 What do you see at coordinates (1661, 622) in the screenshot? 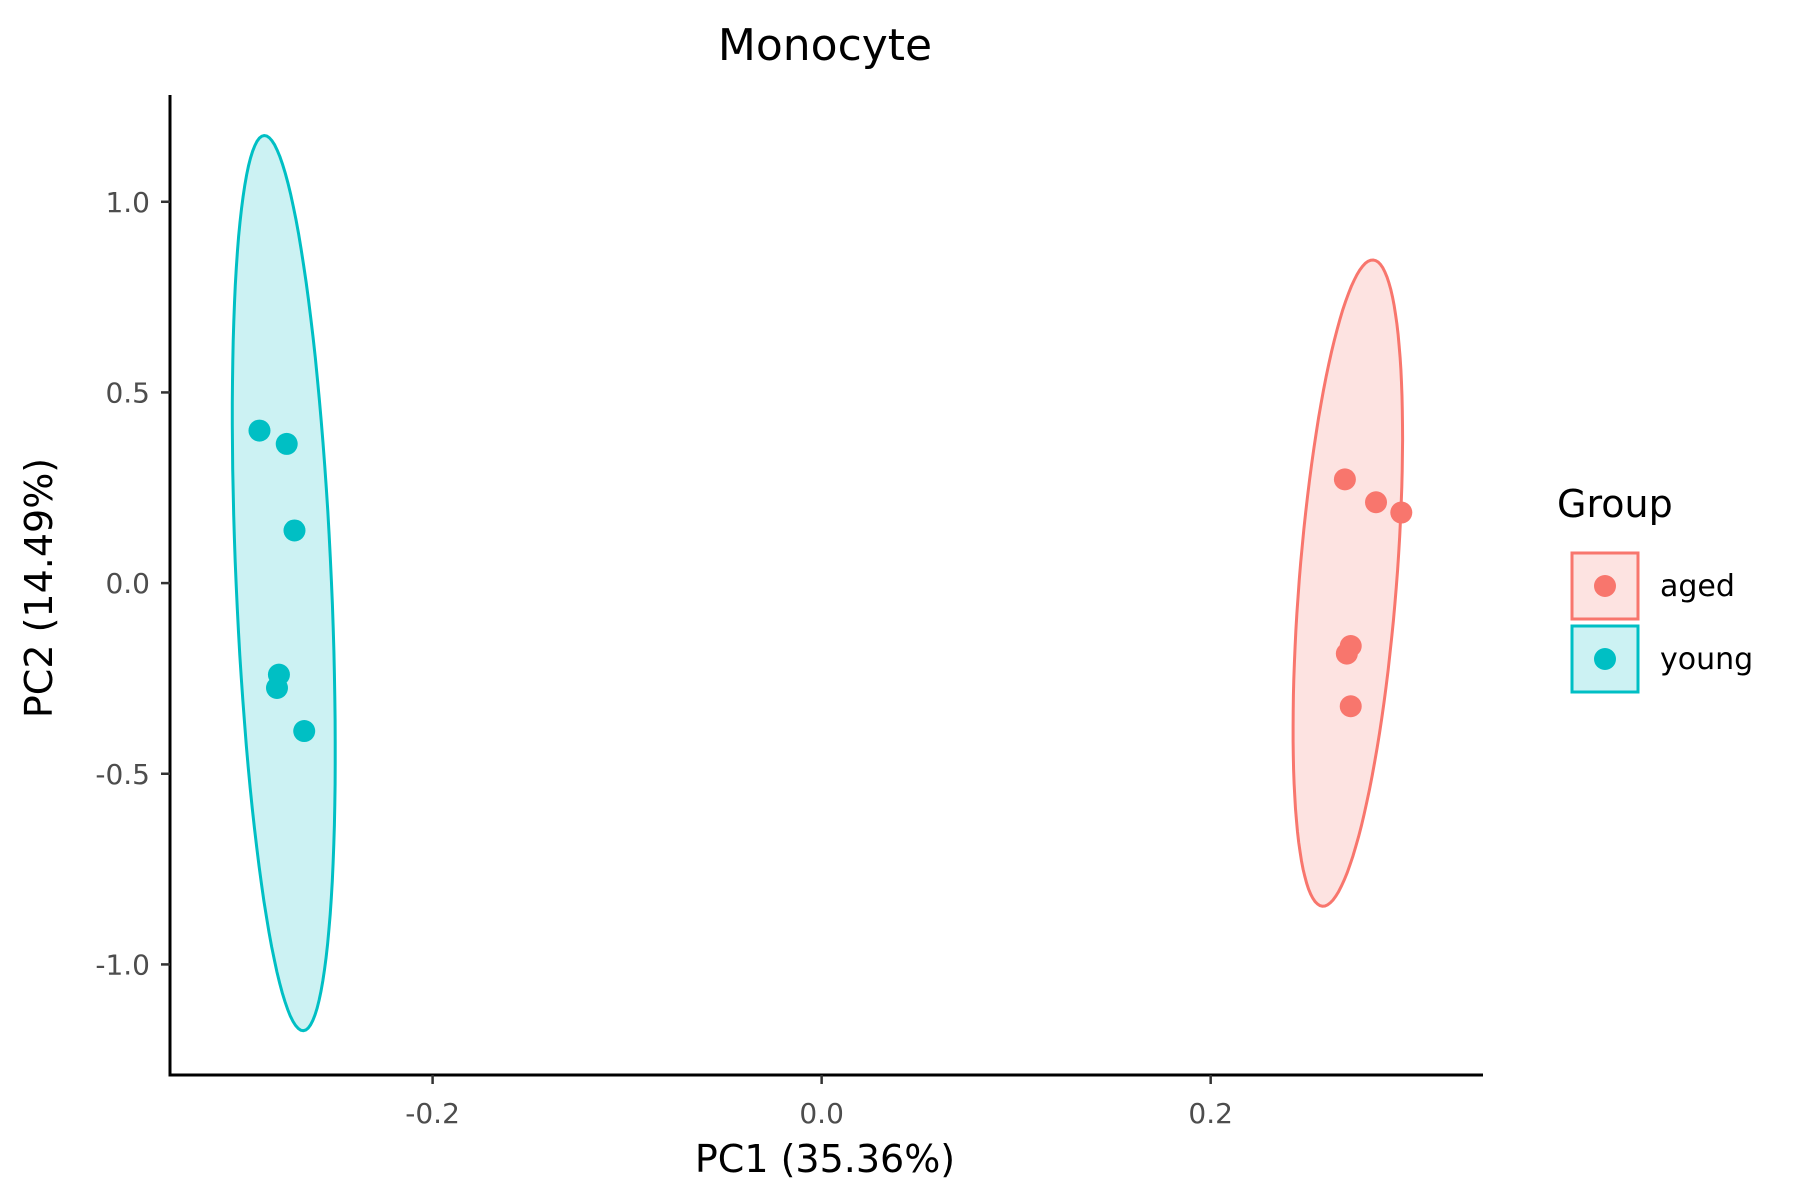
I see `legend-items: aged young` at bounding box center [1661, 622].